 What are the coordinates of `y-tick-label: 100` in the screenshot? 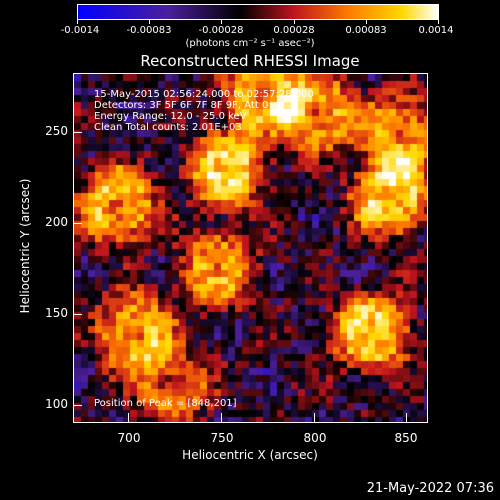 It's located at (56, 404).